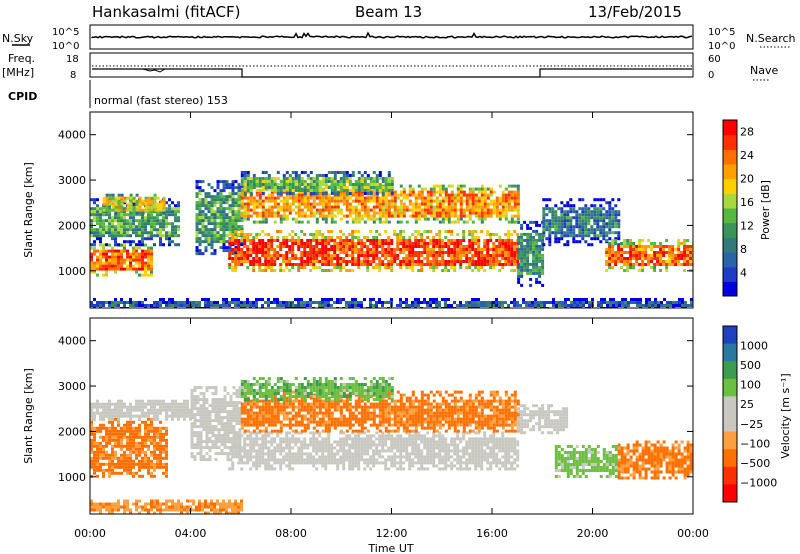 This screenshot has height=554, width=800. Describe the element at coordinates (730, 230) in the screenshot. I see `power-colorbar-segment` at that location.